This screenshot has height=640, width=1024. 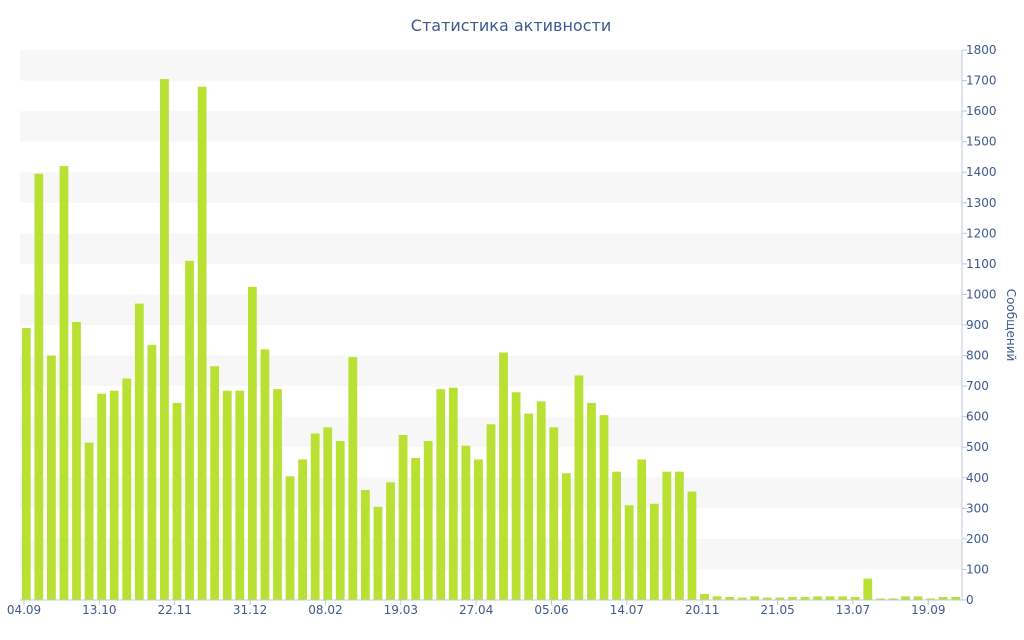 What do you see at coordinates (977, 508) in the screenshot?
I see `y-tick-label: 300` at bounding box center [977, 508].